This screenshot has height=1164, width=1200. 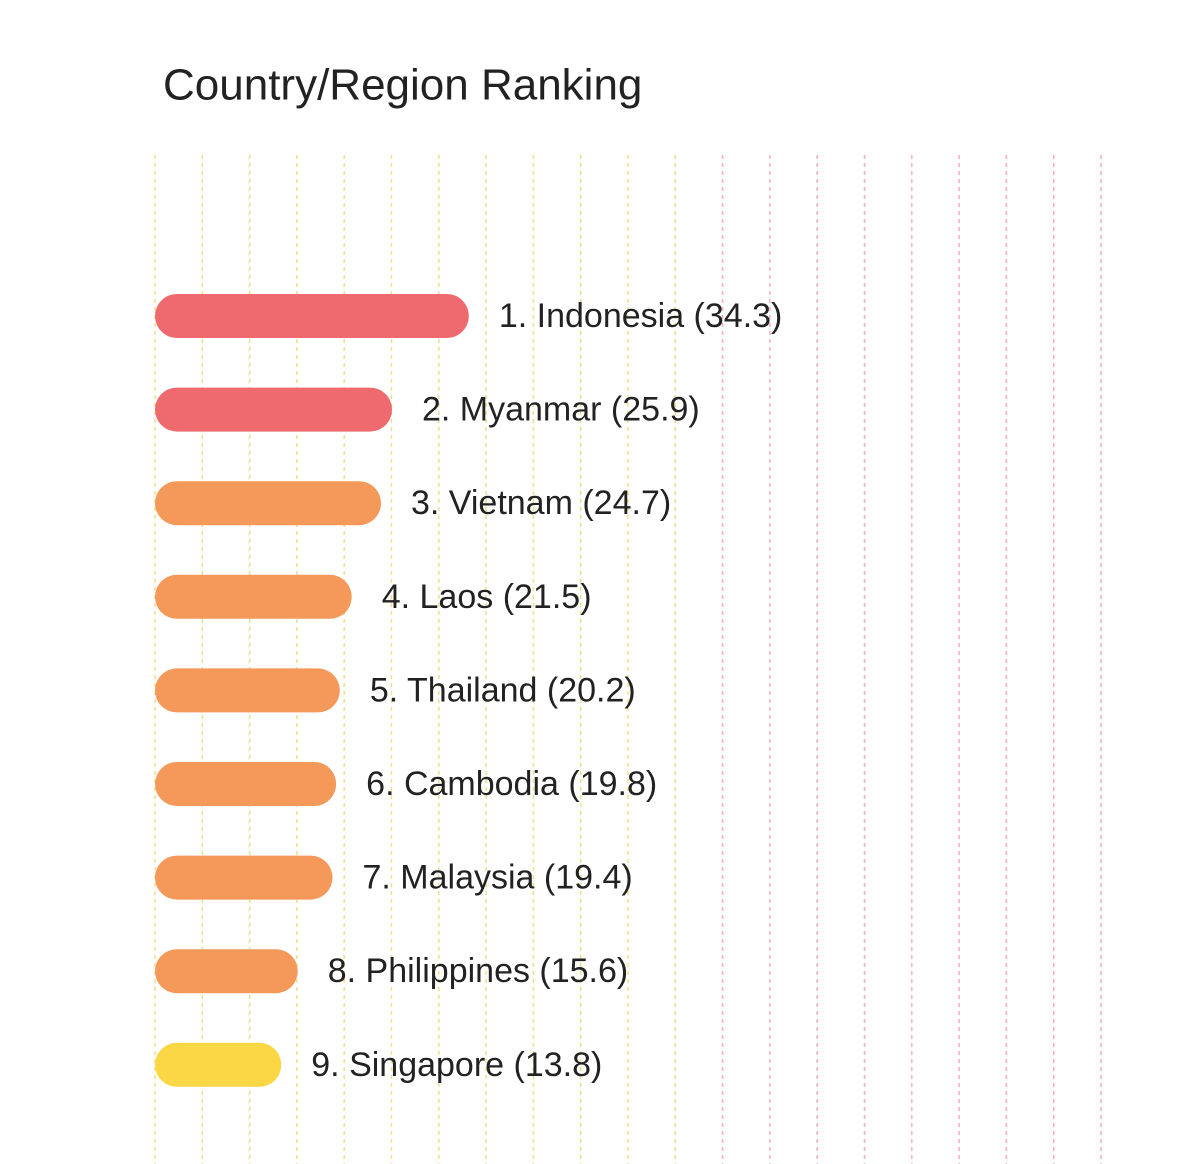 What do you see at coordinates (478, 971) in the screenshot?
I see `bar-label: 8. Philippines (15.6)` at bounding box center [478, 971].